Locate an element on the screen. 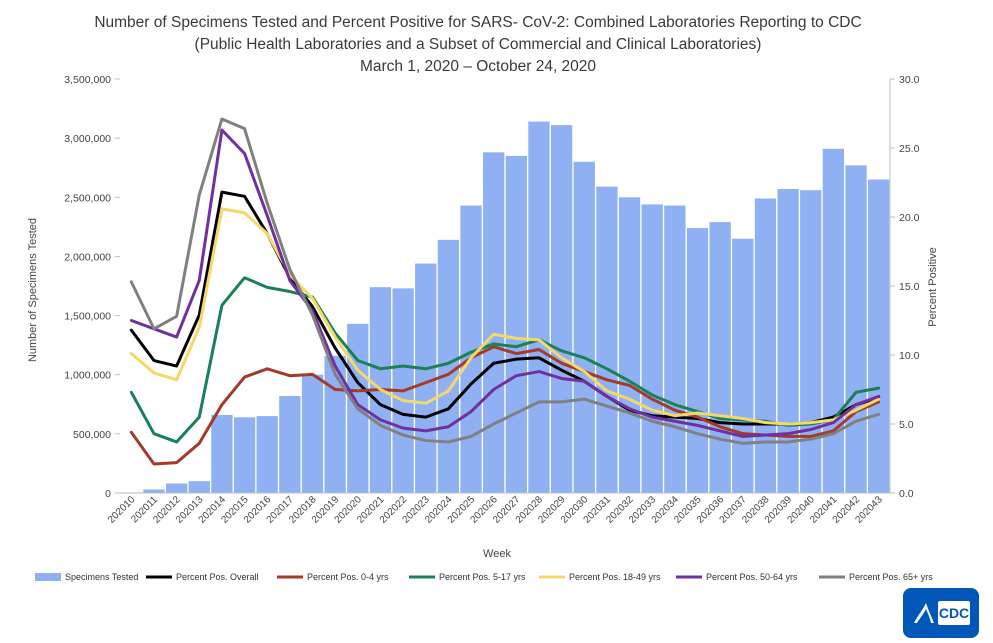  legend-item: Specimens Tested is located at coordinates (86, 577).